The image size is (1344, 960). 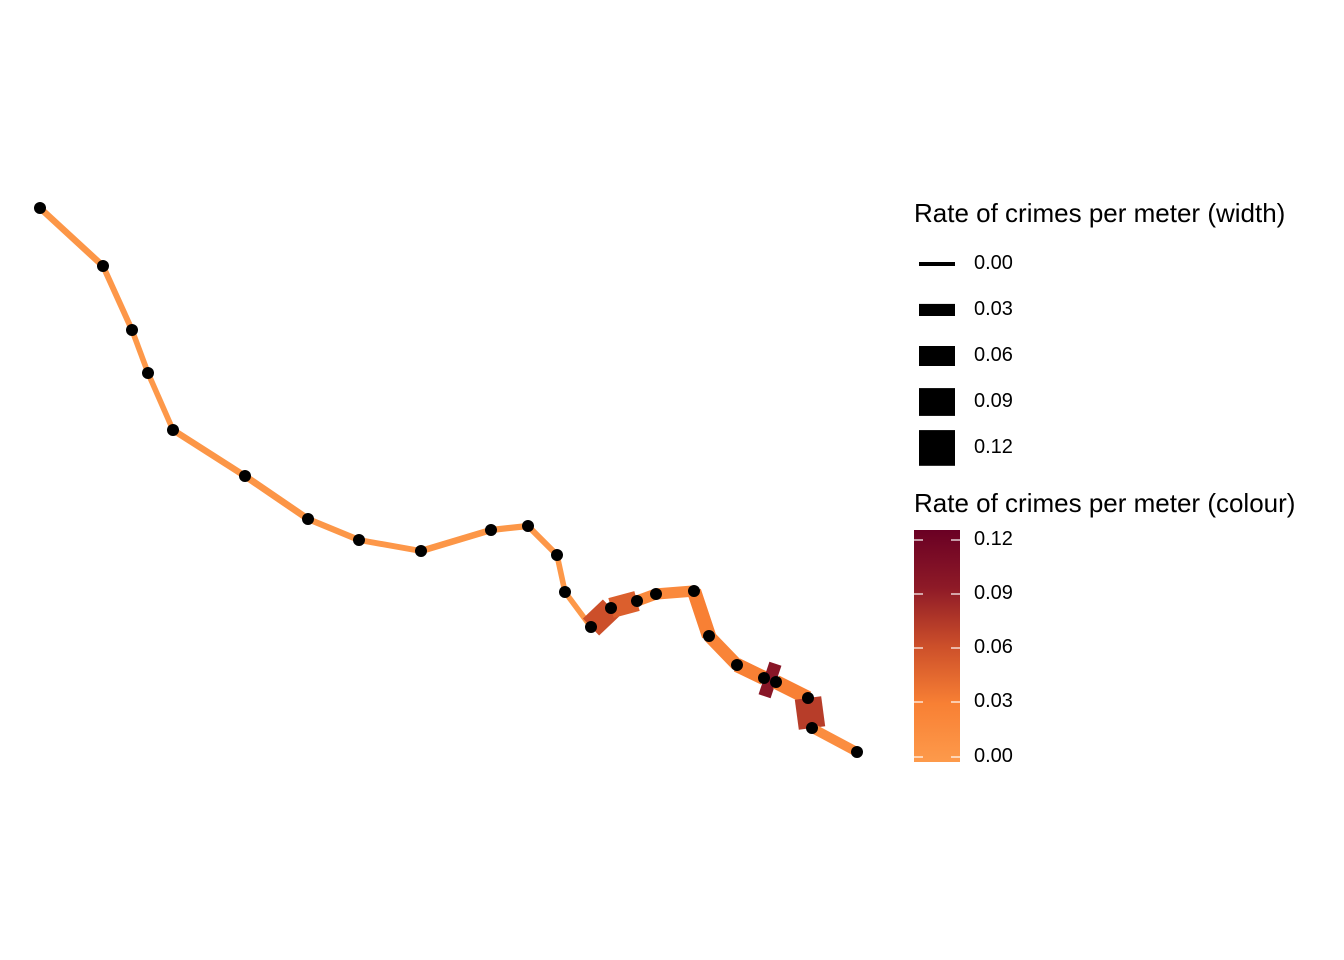 I want to click on colour-legend-tick-label: 0.12, so click(x=993, y=539).